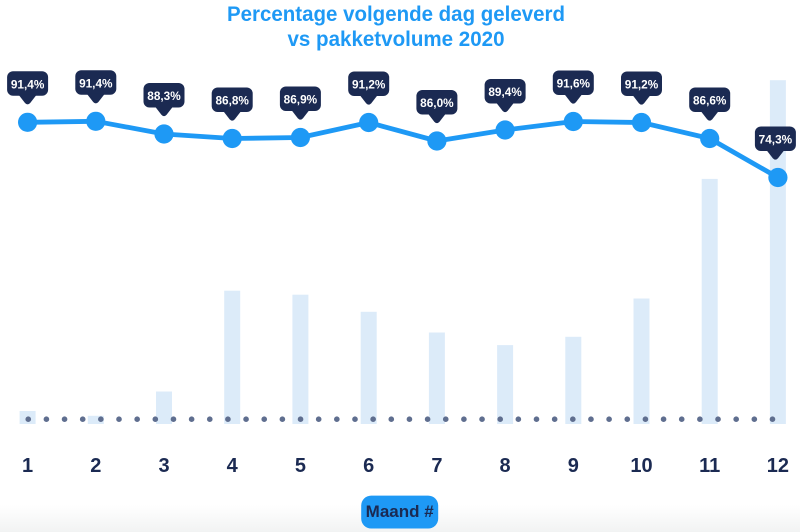 The width and height of the screenshot is (800, 532). I want to click on svg-text: 74,3%, so click(776, 140).